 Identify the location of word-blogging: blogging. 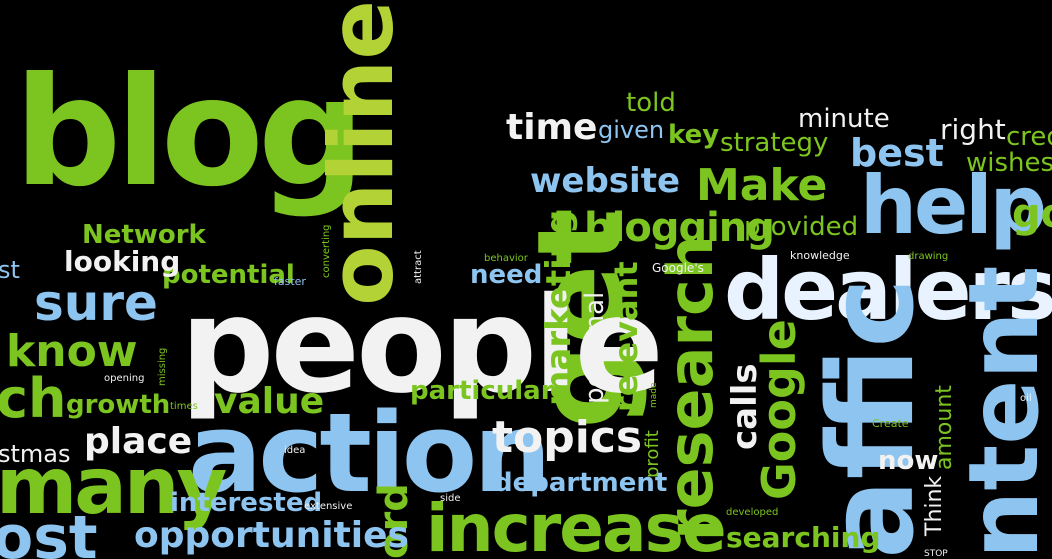
(679, 228).